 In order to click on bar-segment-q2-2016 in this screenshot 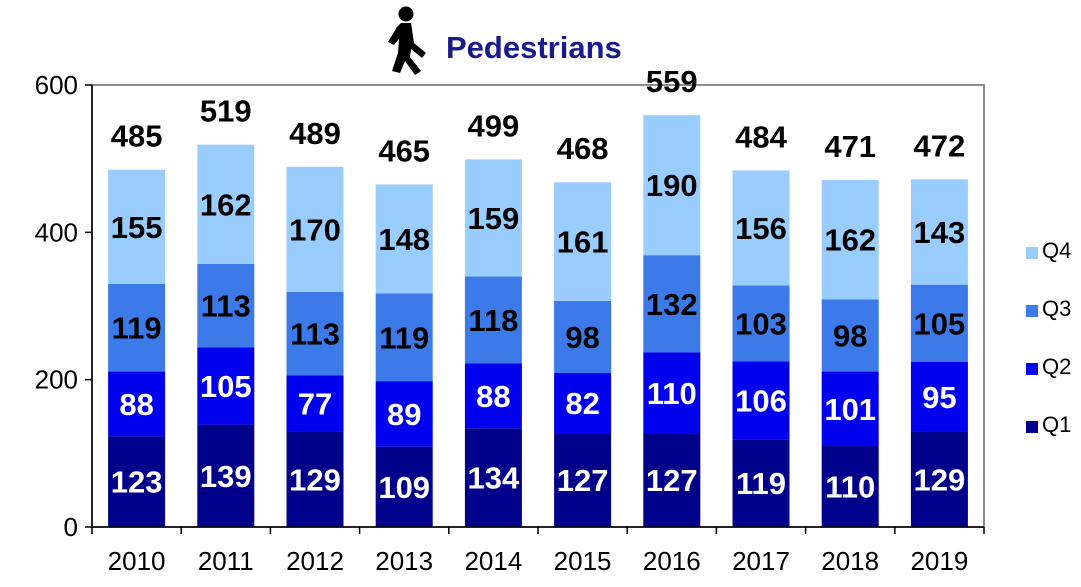, I will do `click(672, 393)`.